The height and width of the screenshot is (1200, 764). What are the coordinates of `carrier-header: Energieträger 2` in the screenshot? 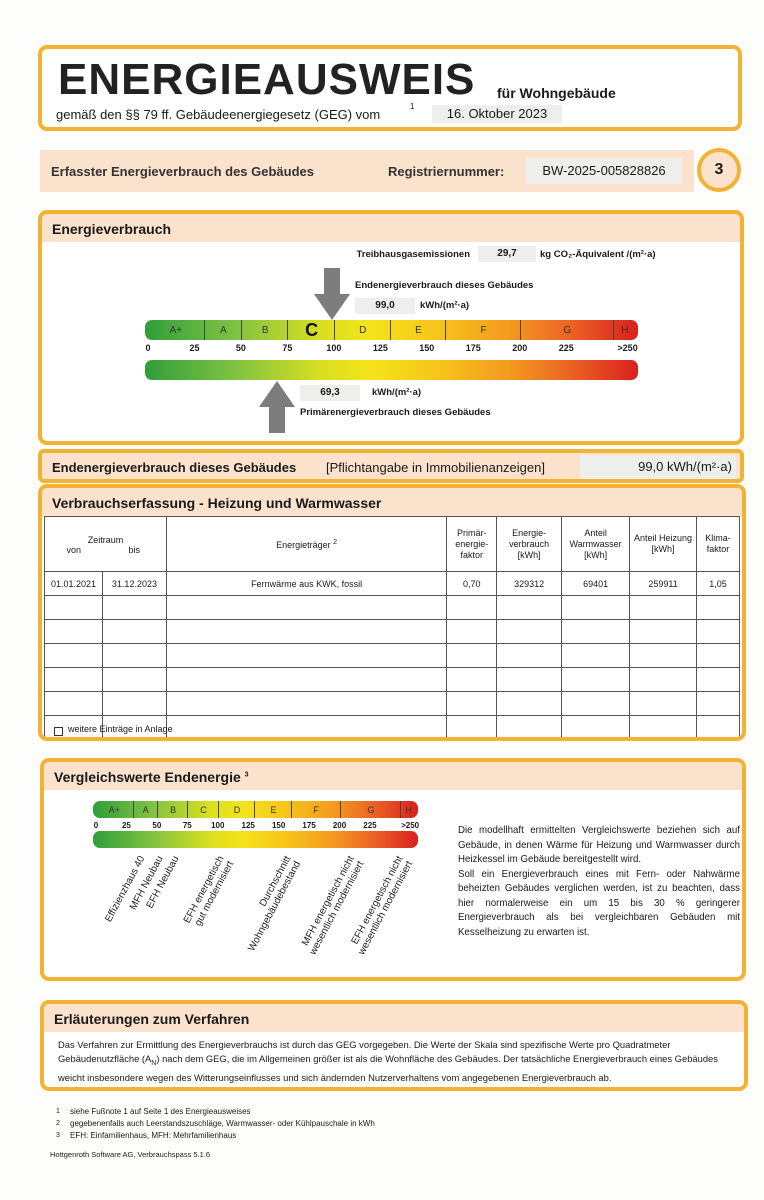 It's located at (306, 544).